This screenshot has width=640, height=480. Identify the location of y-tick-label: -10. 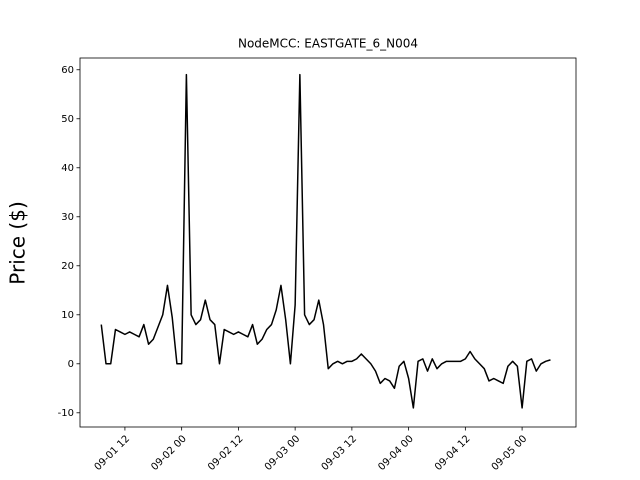
(66, 413).